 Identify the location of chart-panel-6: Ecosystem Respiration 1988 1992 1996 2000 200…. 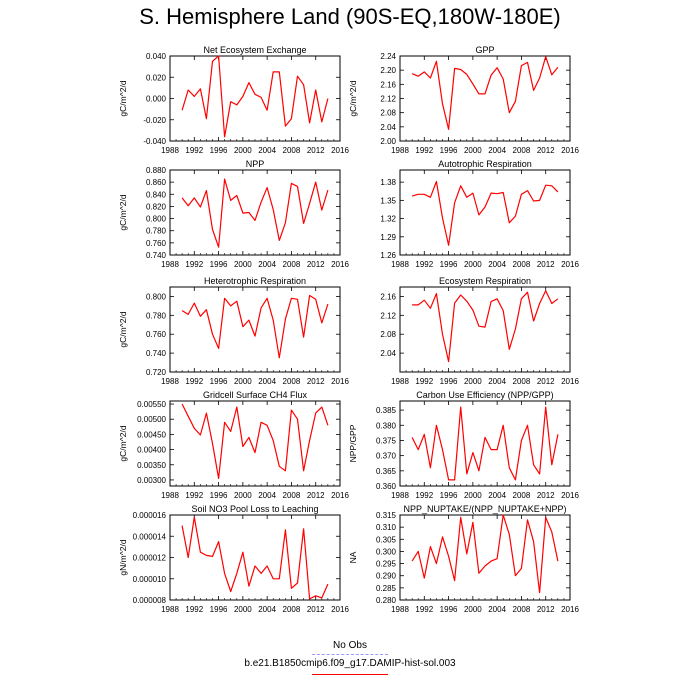
(479, 331).